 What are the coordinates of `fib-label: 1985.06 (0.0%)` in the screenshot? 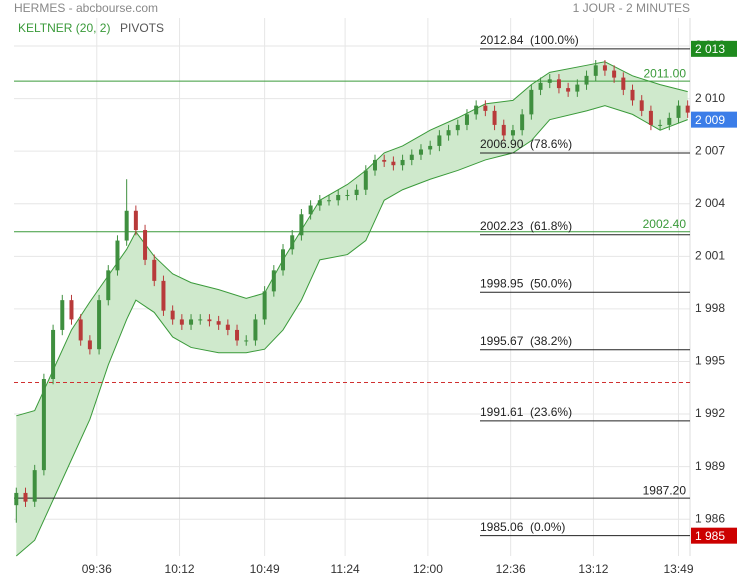 It's located at (522, 527).